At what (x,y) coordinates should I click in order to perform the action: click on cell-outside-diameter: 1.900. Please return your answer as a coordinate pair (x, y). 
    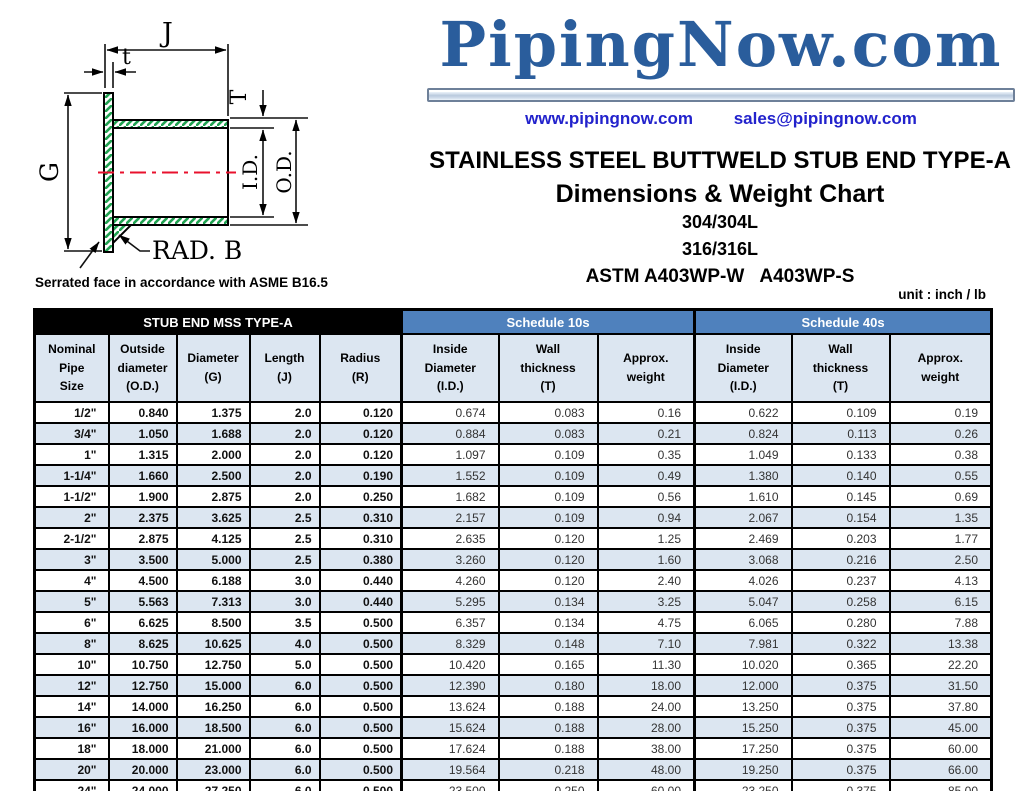
    Looking at the image, I should click on (142, 496).